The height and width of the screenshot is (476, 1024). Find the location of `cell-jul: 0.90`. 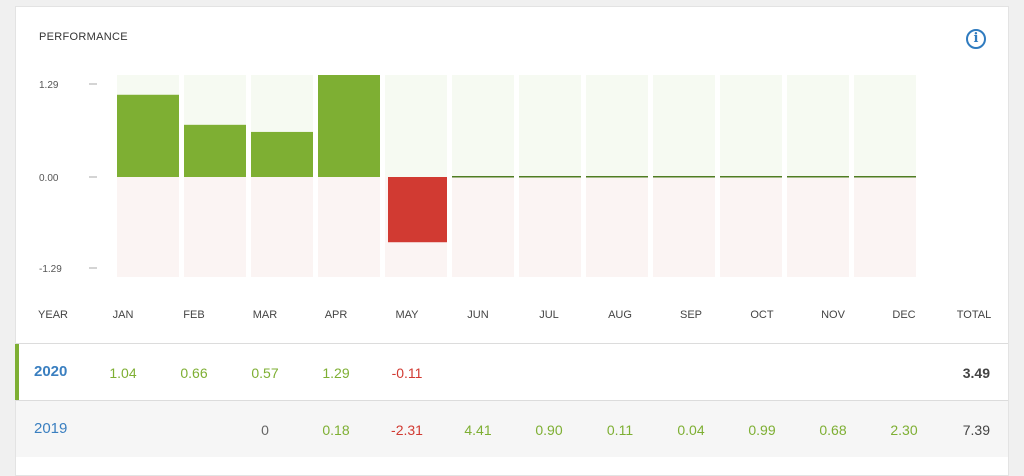

cell-jul: 0.90 is located at coordinates (549, 430).